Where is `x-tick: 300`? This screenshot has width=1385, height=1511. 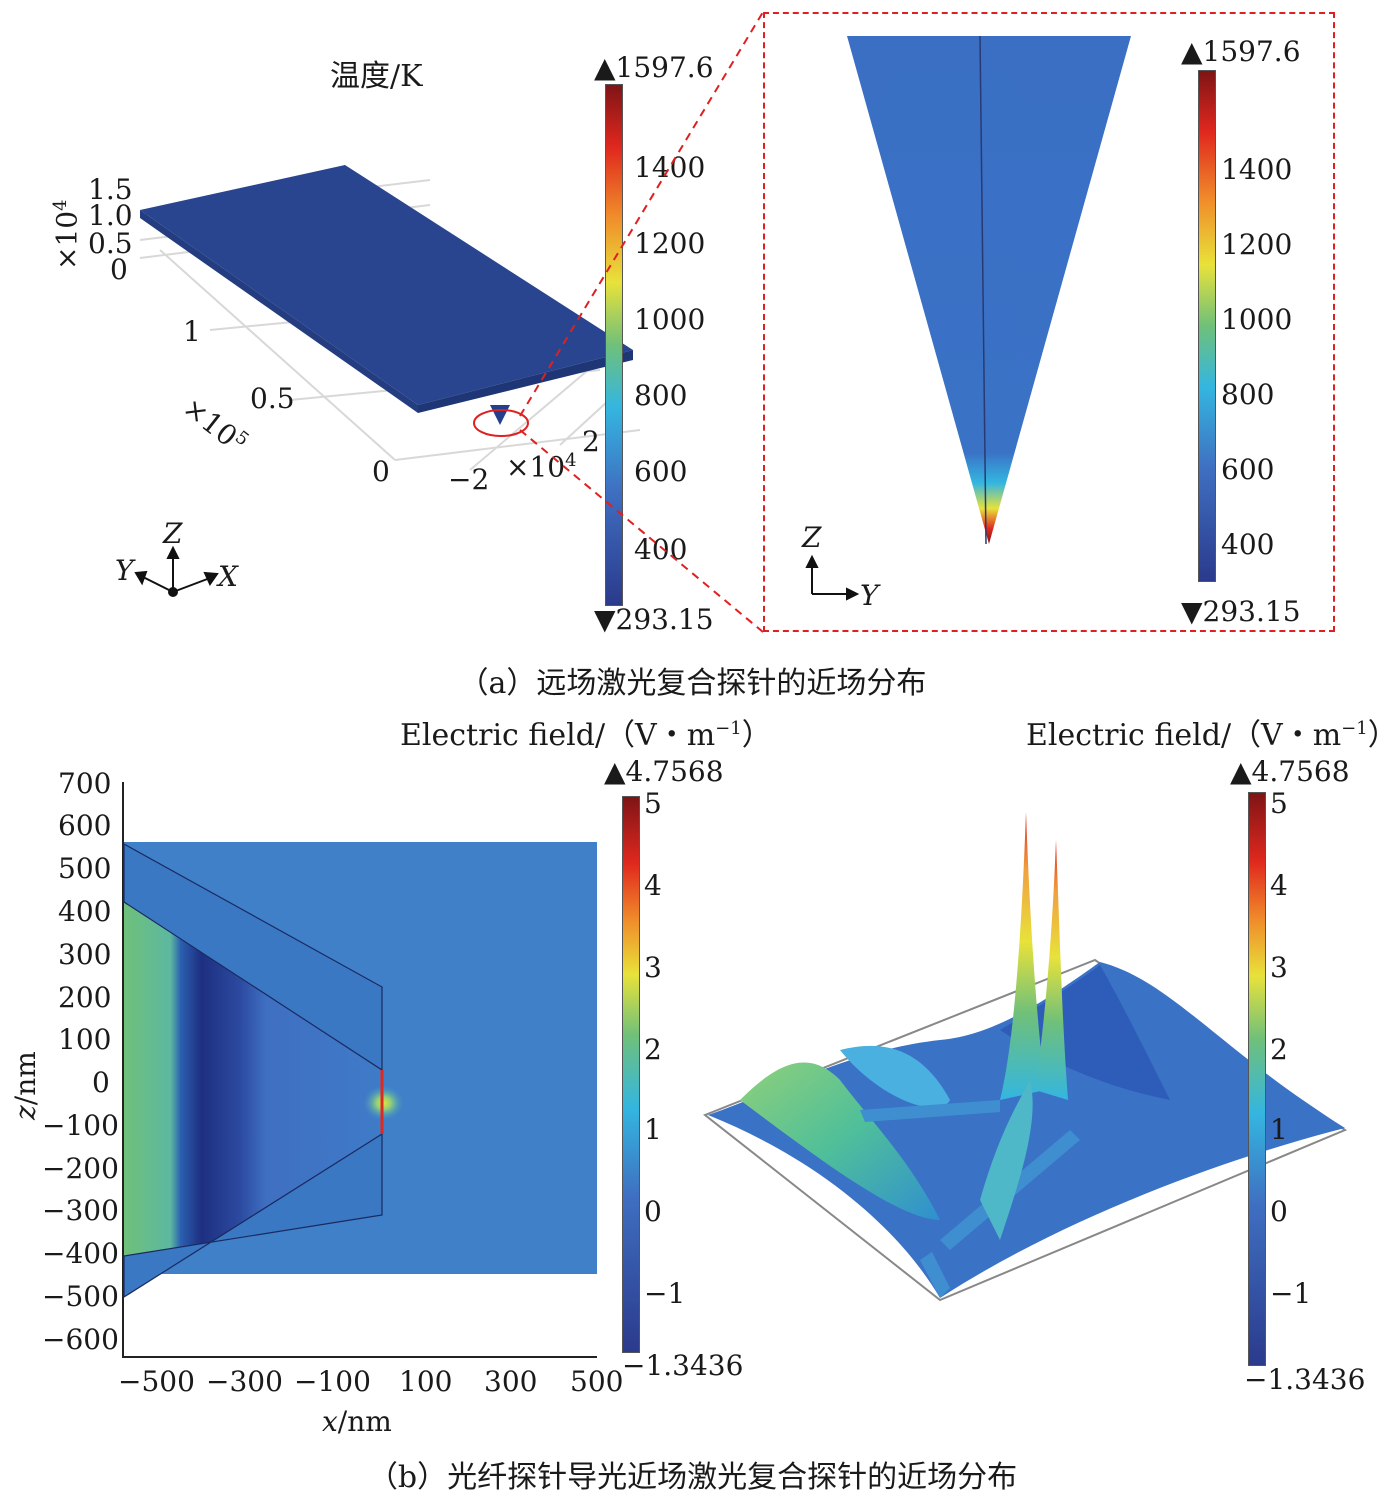
x-tick: 300 is located at coordinates (511, 1381).